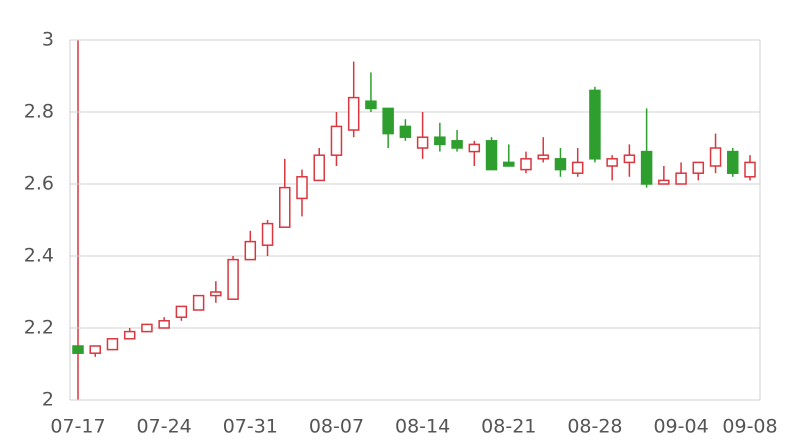 This screenshot has height=440, width=800. I want to click on y-tick-label: 2.8, so click(39, 112).